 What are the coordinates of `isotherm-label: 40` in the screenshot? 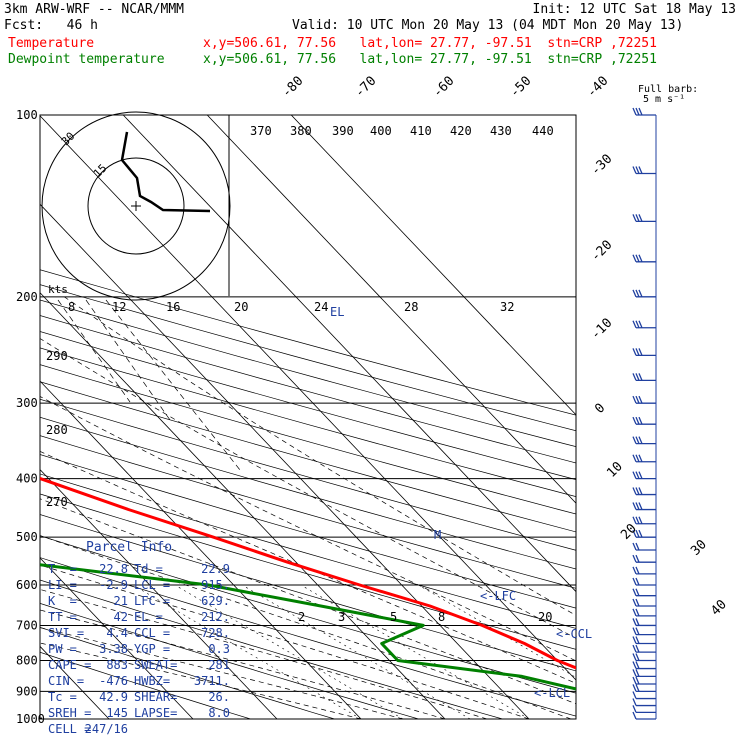 It's located at (719, 608).